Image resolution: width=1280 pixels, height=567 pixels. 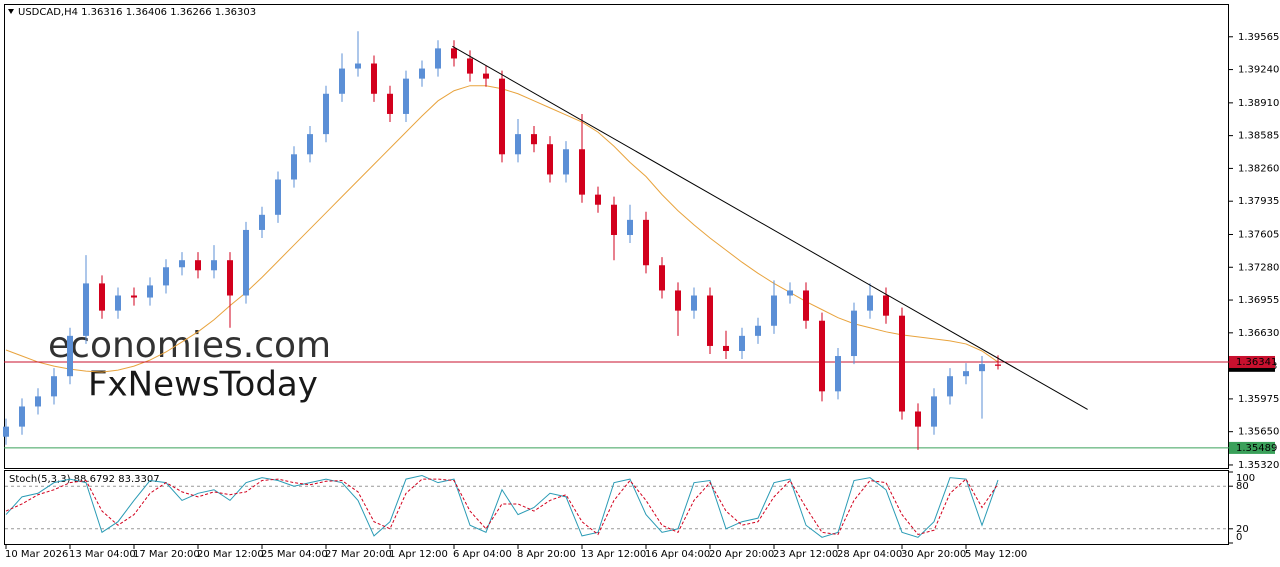 I want to click on x-tick-label: 17 Mar 20:00, so click(x=166, y=554).